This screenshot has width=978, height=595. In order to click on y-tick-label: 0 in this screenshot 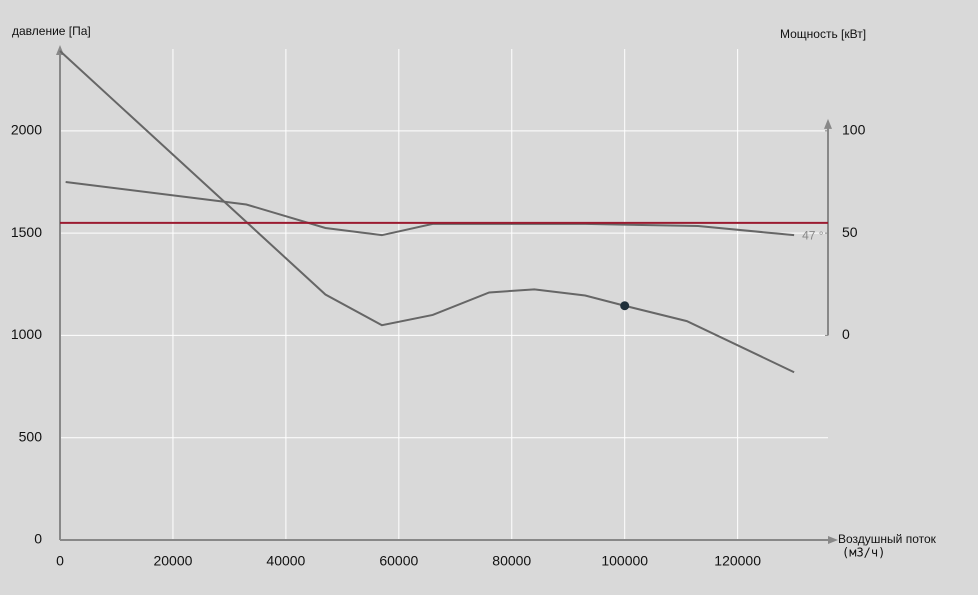, I will do `click(38, 539)`.